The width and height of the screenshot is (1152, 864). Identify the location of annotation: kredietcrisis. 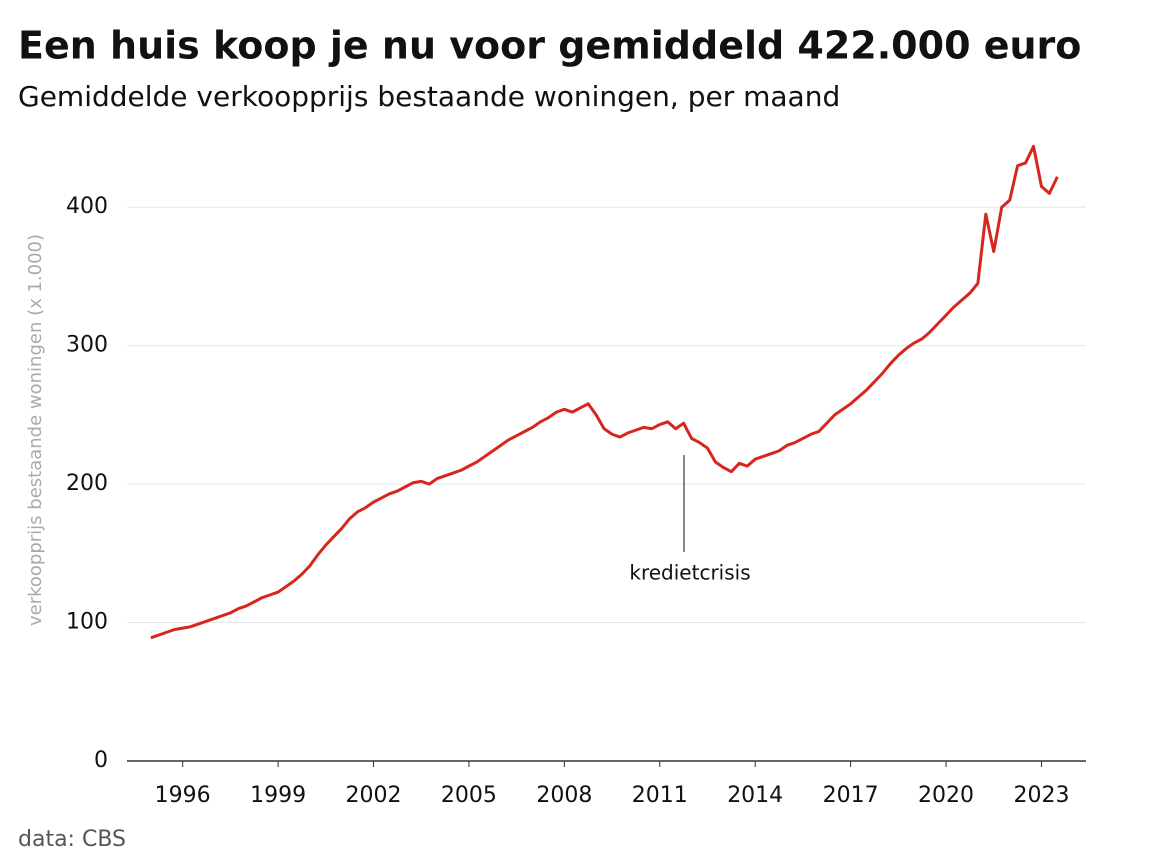
(689, 573).